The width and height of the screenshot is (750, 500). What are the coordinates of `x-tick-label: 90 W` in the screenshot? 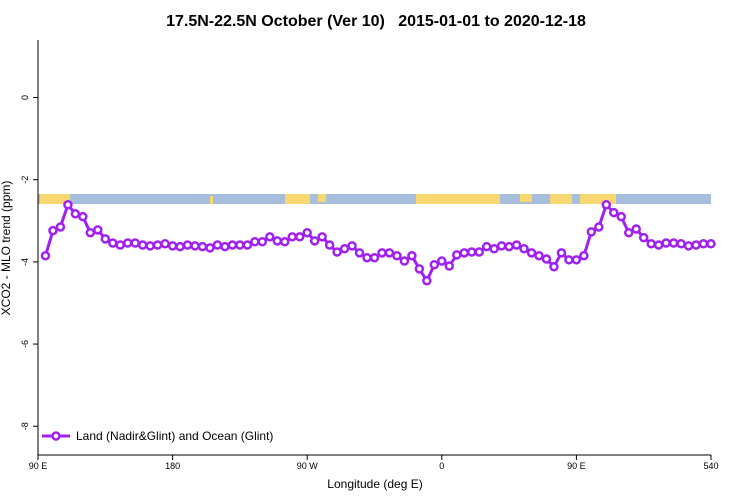 It's located at (308, 466).